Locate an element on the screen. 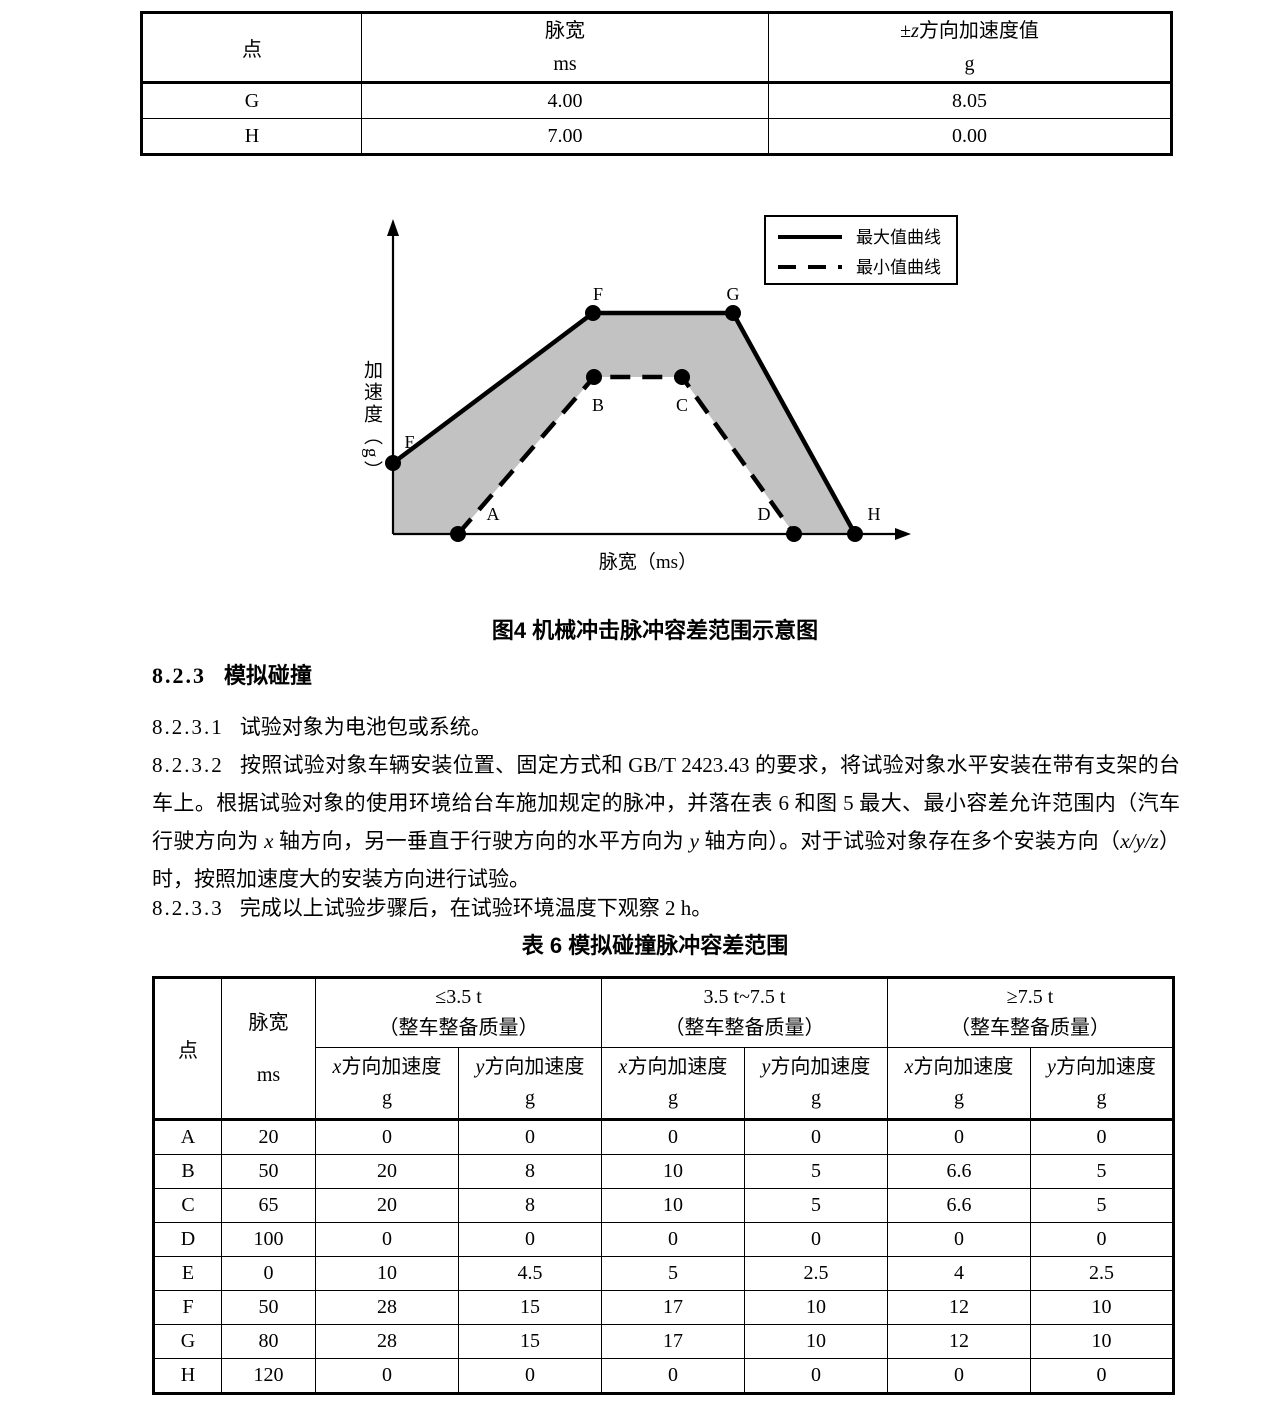  shock-table-body: G 4.00 8.05 H 7.00 0.00 is located at coordinates (656, 118).